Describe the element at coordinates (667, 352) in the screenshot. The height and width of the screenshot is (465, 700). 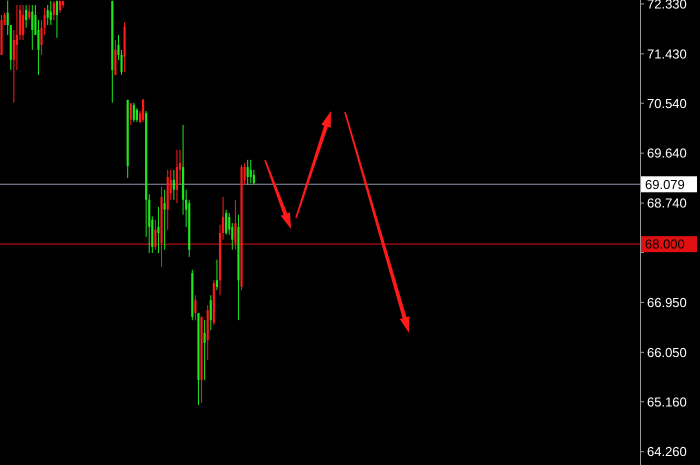
I see `y-tick-label: 66.050` at that location.